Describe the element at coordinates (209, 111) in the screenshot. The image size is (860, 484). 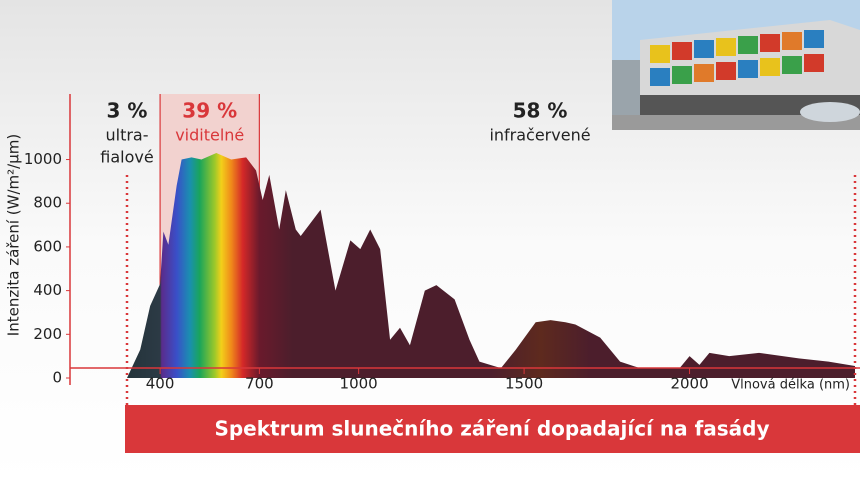
I see `share-percent: 39 %` at that location.